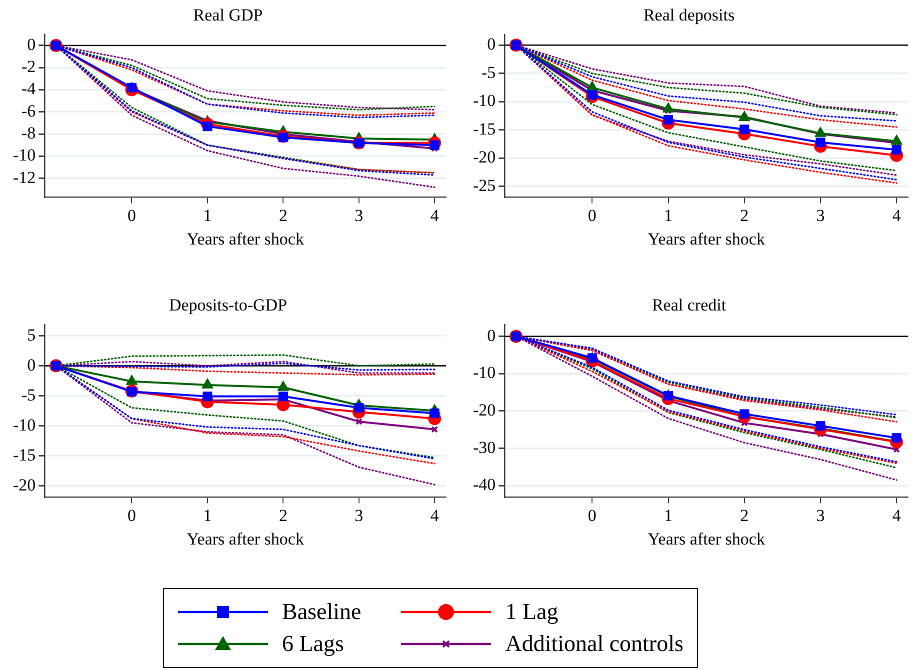 This screenshot has height=670, width=922. Describe the element at coordinates (484, 447) in the screenshot. I see `y-tick-label: -30` at that location.